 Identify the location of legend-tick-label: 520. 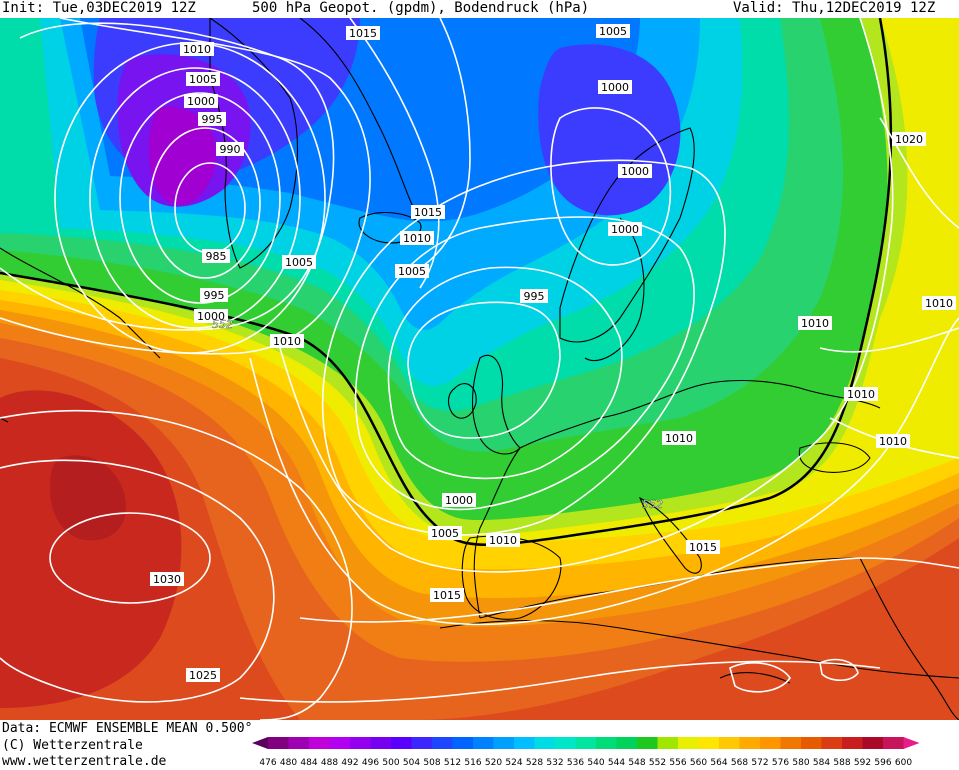
(493, 763).